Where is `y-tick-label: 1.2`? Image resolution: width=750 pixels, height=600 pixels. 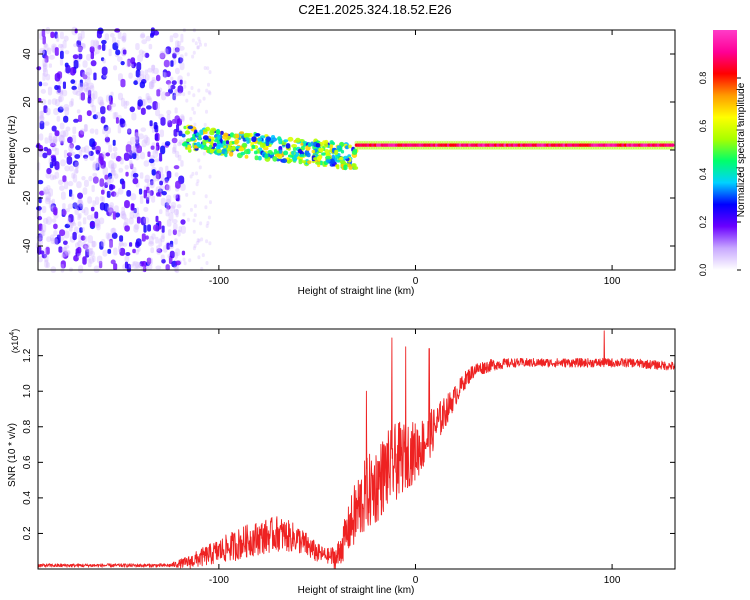 y-tick-label: 1.2 is located at coordinates (27, 355).